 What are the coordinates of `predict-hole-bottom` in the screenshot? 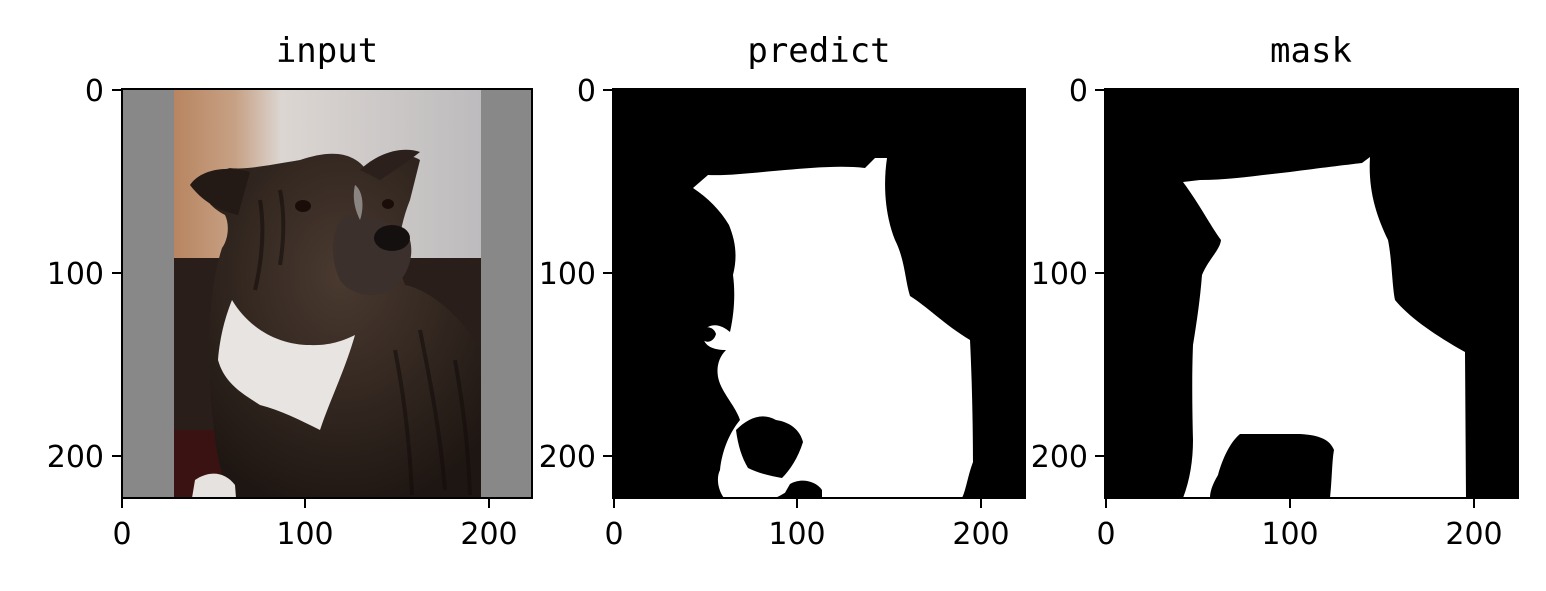 It's located at (802, 489).